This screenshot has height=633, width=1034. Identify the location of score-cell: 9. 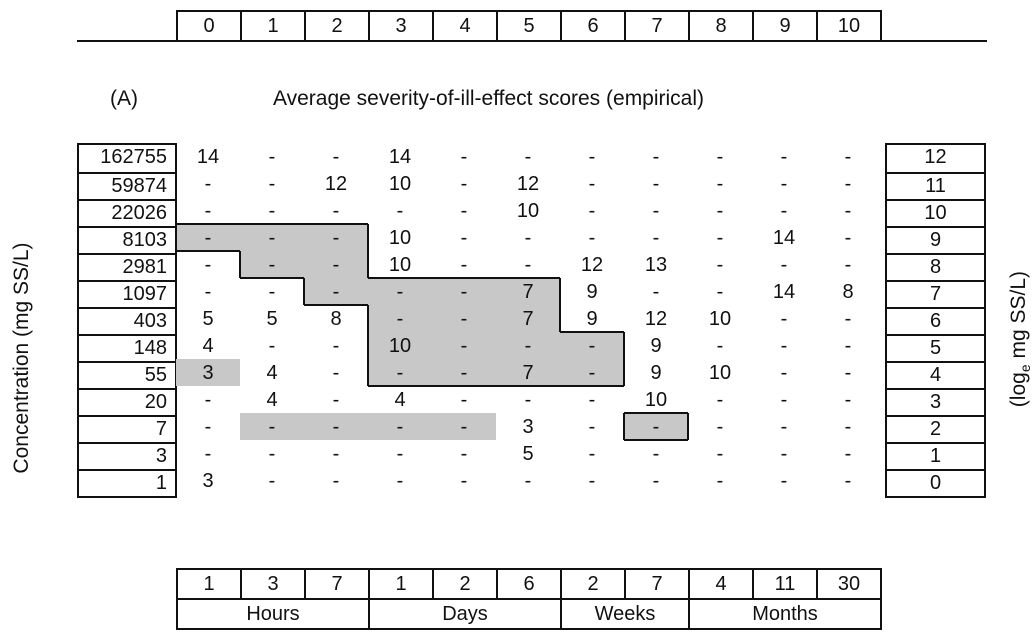
(591, 319).